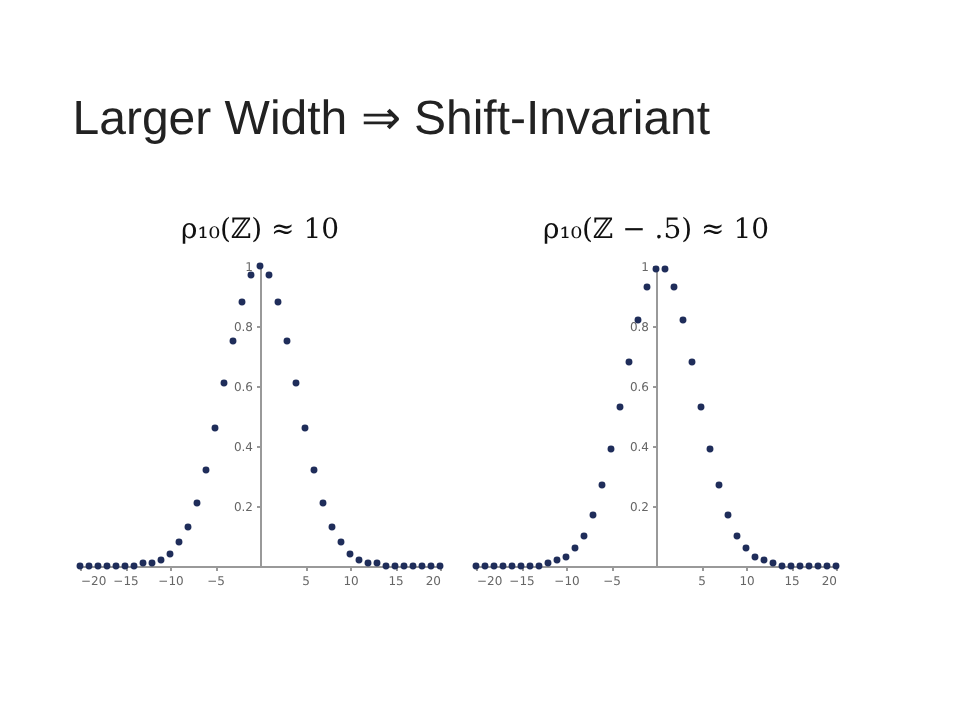 Image resolution: width=960 pixels, height=720 pixels. I want to click on chart-title: Larger Width ⇒ Shift-Invariant, so click(391, 119).